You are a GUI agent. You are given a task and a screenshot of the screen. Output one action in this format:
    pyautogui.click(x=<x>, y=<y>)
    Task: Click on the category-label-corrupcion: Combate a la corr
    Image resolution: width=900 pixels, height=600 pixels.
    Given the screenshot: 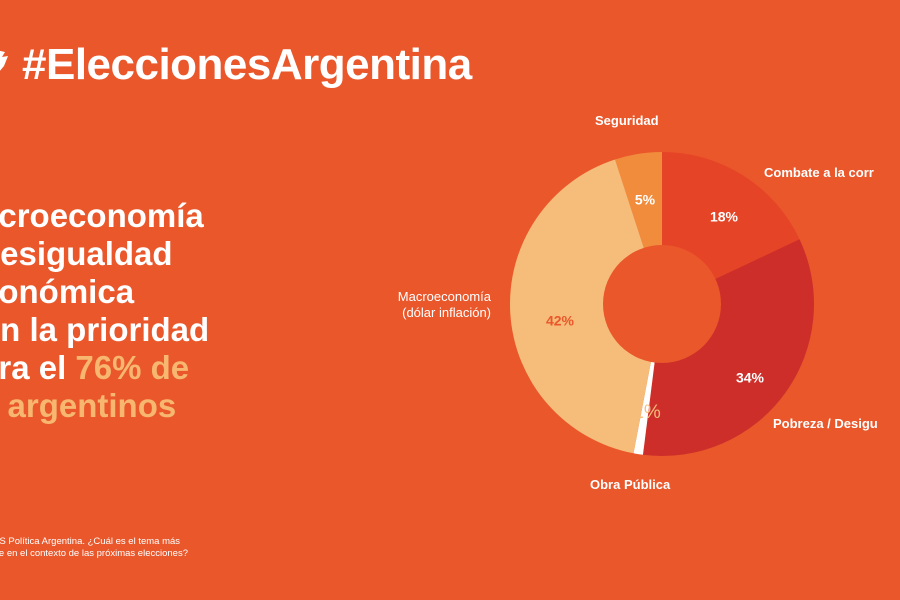 What is the action you would take?
    pyautogui.click(x=819, y=172)
    